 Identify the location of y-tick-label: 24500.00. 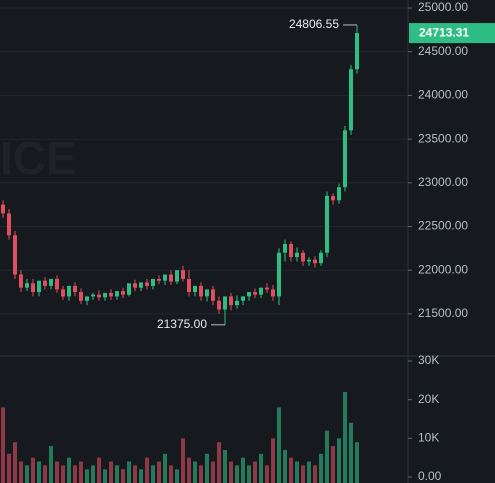
(443, 51).